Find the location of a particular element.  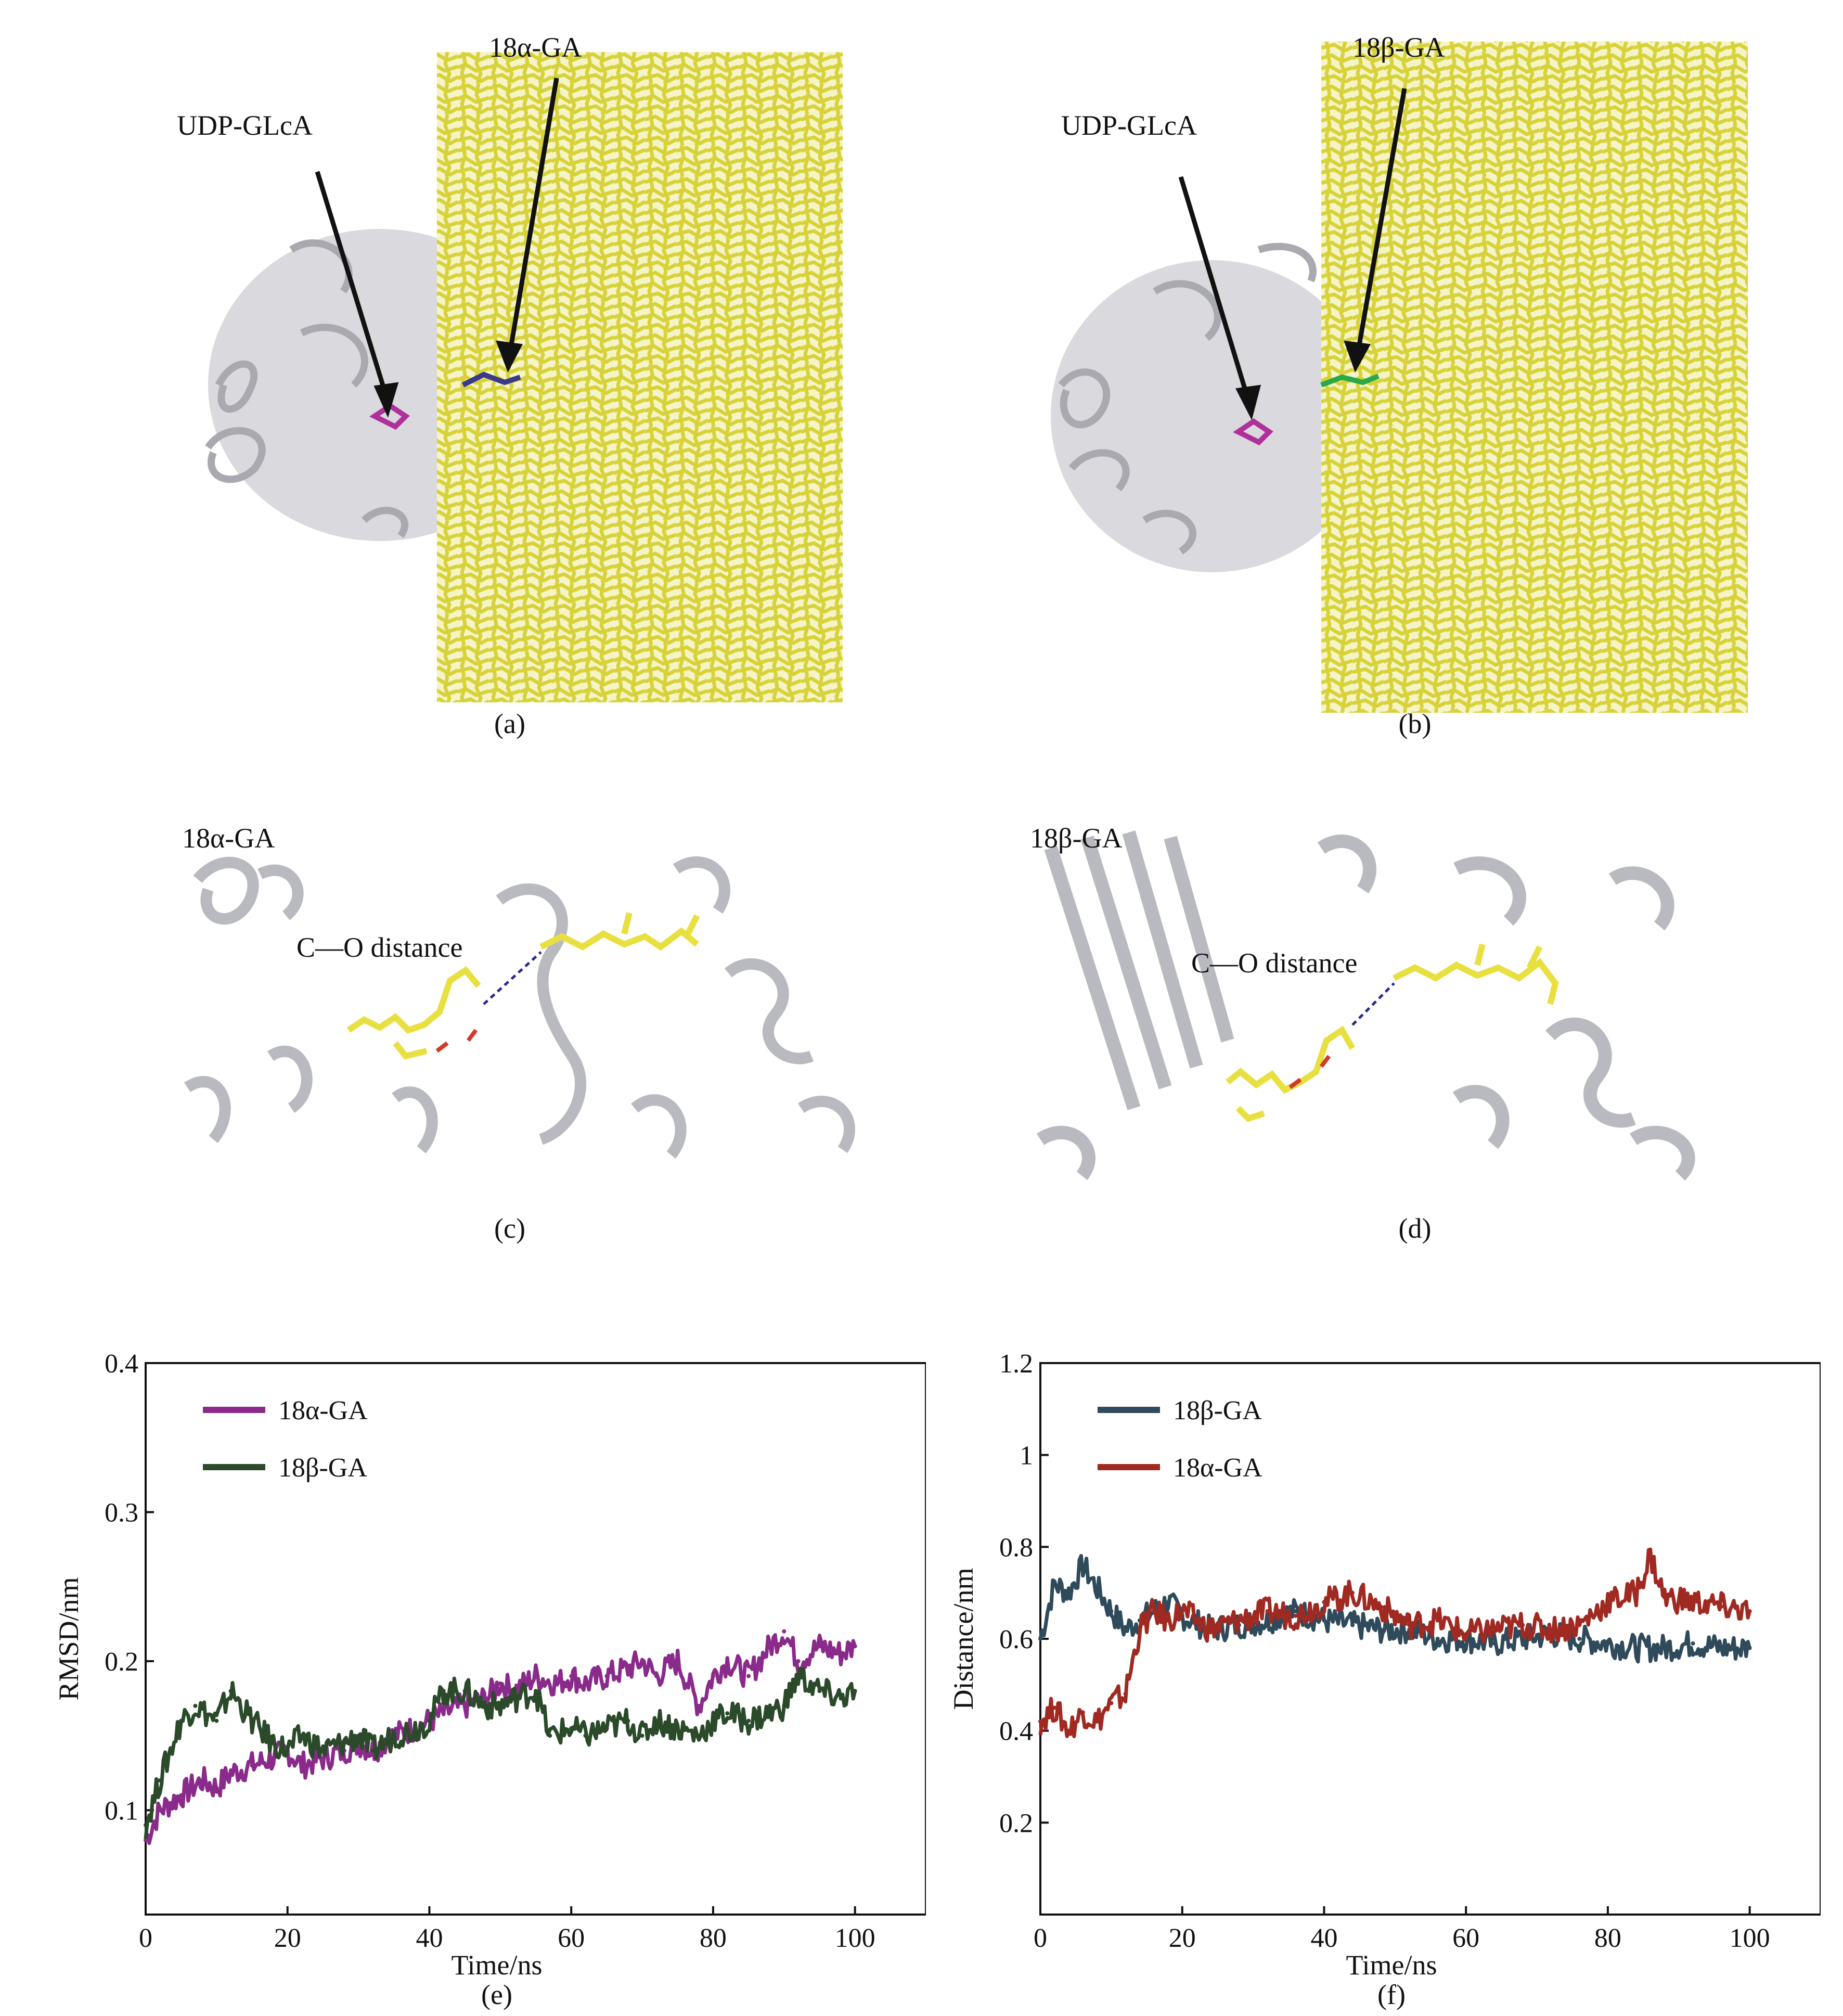

chart-e-x-tick-label: 40 is located at coordinates (429, 1938).